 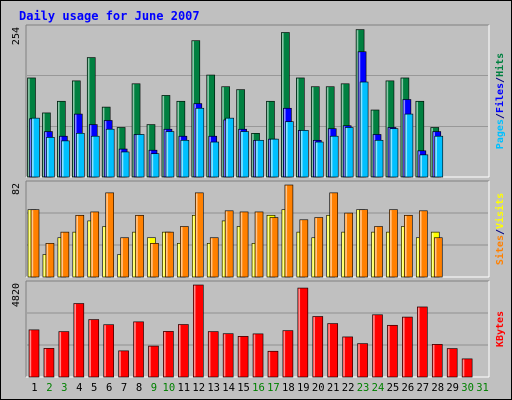 What do you see at coordinates (169, 388) in the screenshot?
I see `day-label-10: 10` at bounding box center [169, 388].